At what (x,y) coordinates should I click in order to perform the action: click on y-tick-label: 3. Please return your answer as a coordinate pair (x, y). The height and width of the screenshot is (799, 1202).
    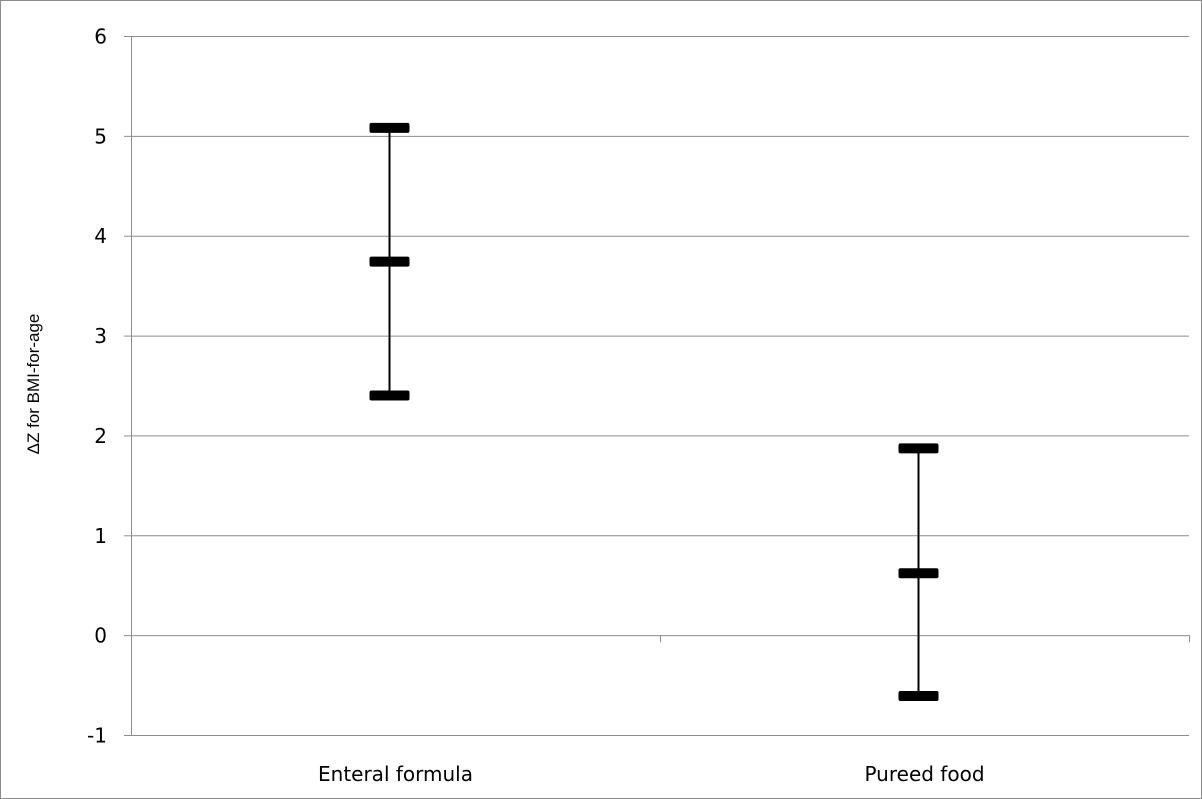
    Looking at the image, I should click on (100, 336).